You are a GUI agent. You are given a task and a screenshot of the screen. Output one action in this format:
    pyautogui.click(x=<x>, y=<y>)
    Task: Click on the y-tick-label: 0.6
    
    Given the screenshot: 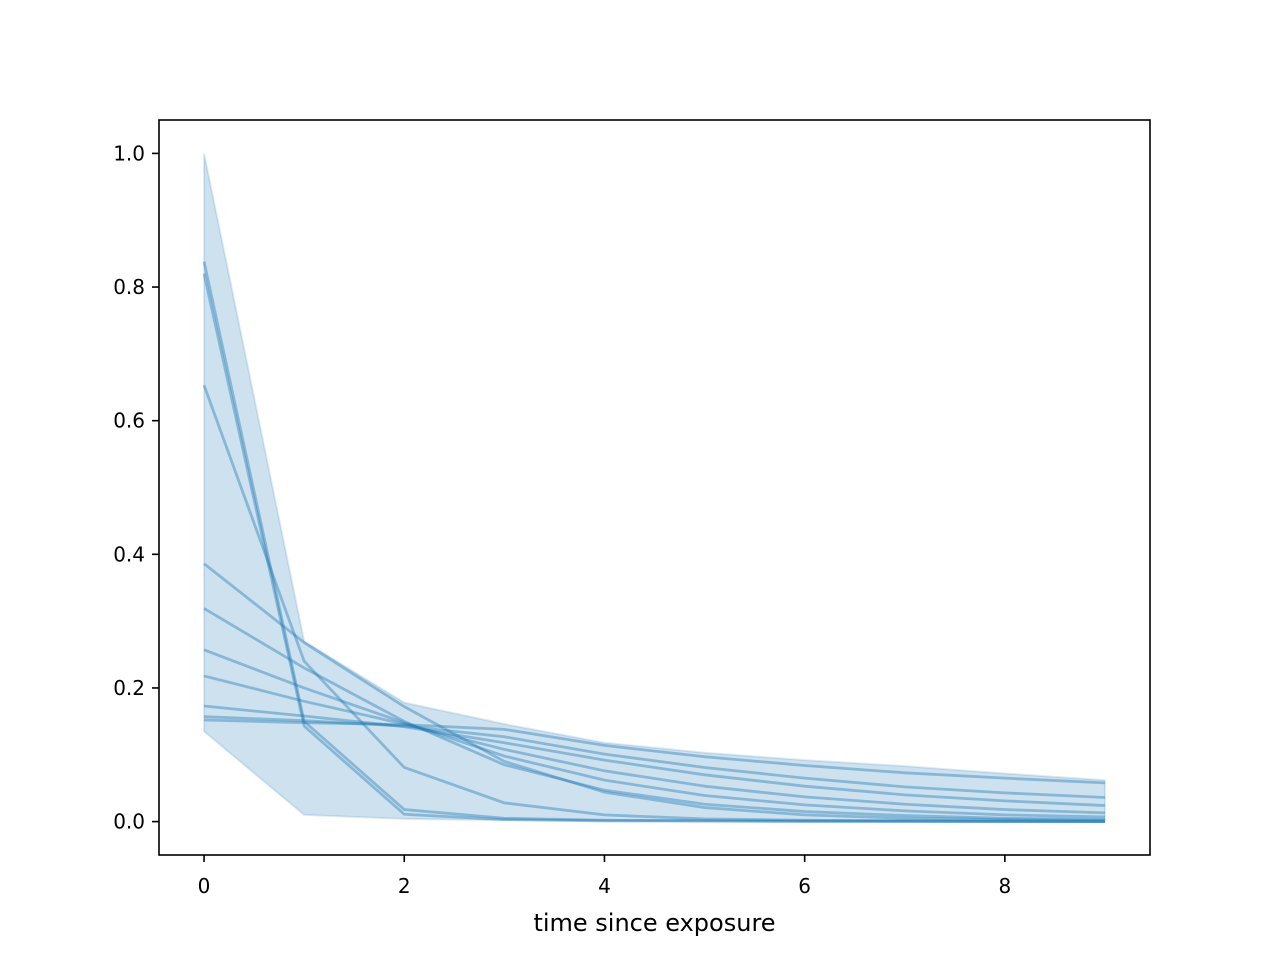 What is the action you would take?
    pyautogui.click(x=129, y=421)
    